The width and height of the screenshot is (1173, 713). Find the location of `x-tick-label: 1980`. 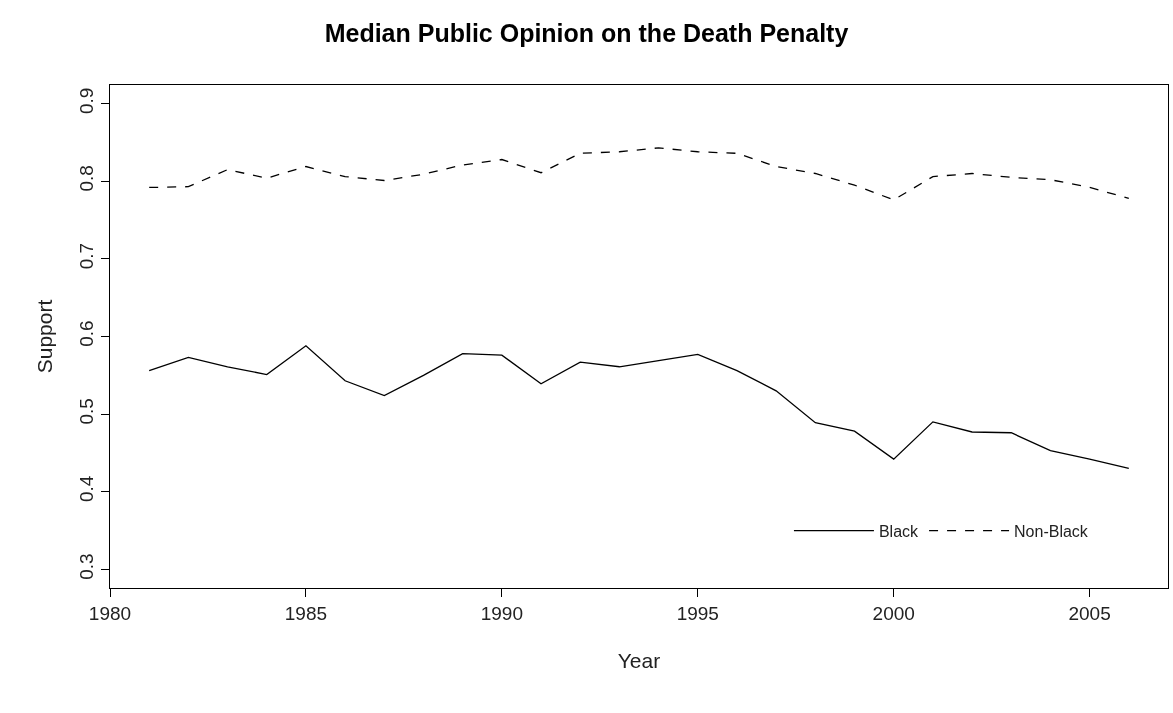

x-tick-label: 1980 is located at coordinates (110, 613).